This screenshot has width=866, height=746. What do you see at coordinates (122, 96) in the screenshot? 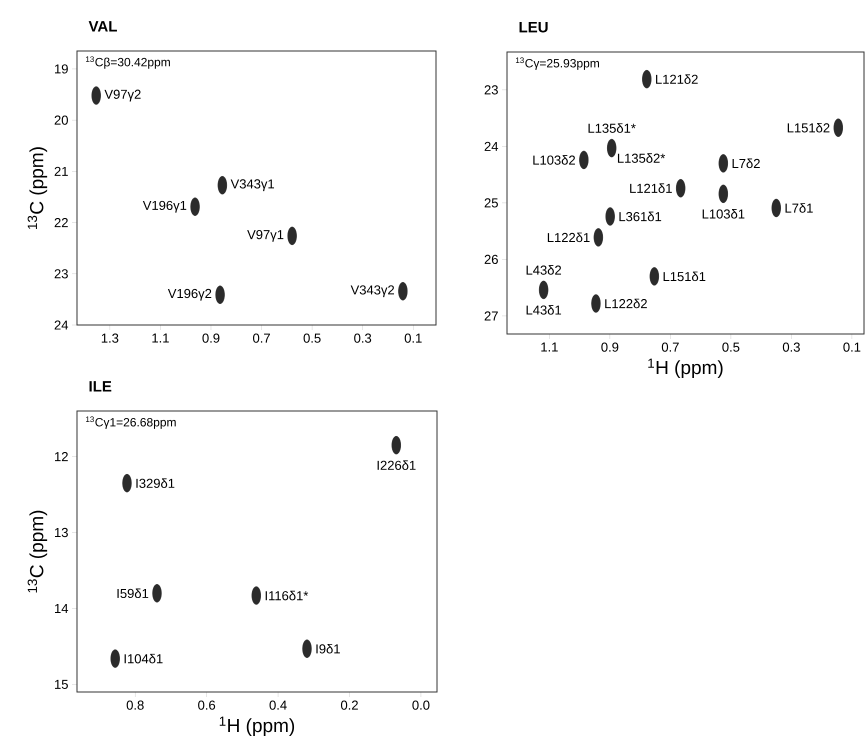
I see `annotation: V97γ2` at bounding box center [122, 96].